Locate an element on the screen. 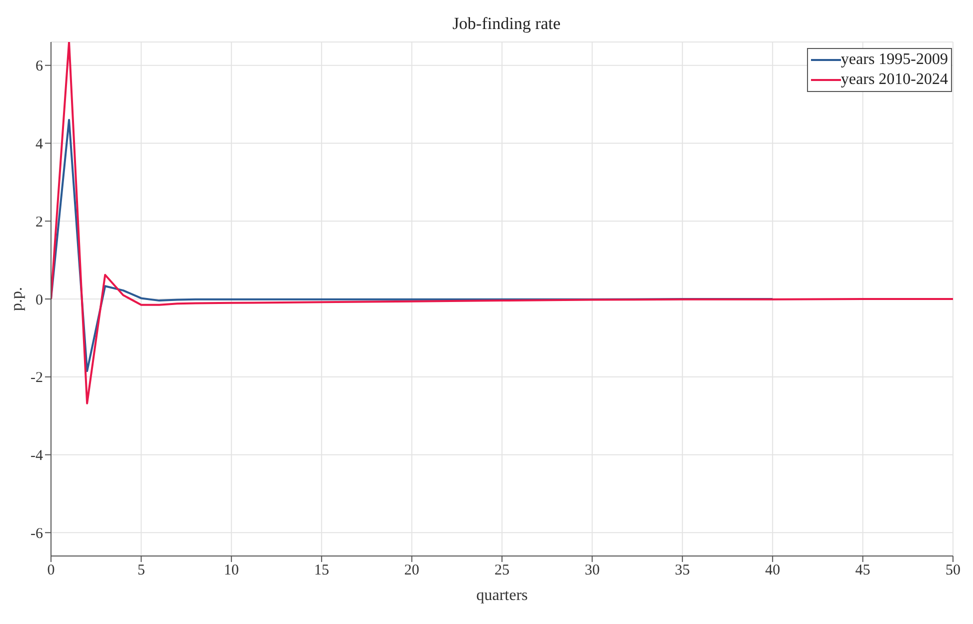 The image size is (973, 624). x-tick-label: 40 is located at coordinates (772, 570).